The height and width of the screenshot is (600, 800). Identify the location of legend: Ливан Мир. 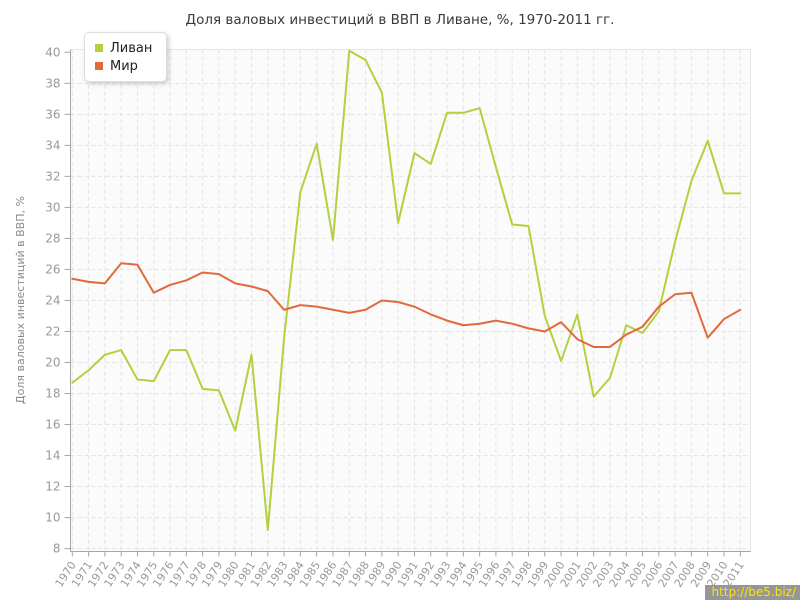
(126, 57).